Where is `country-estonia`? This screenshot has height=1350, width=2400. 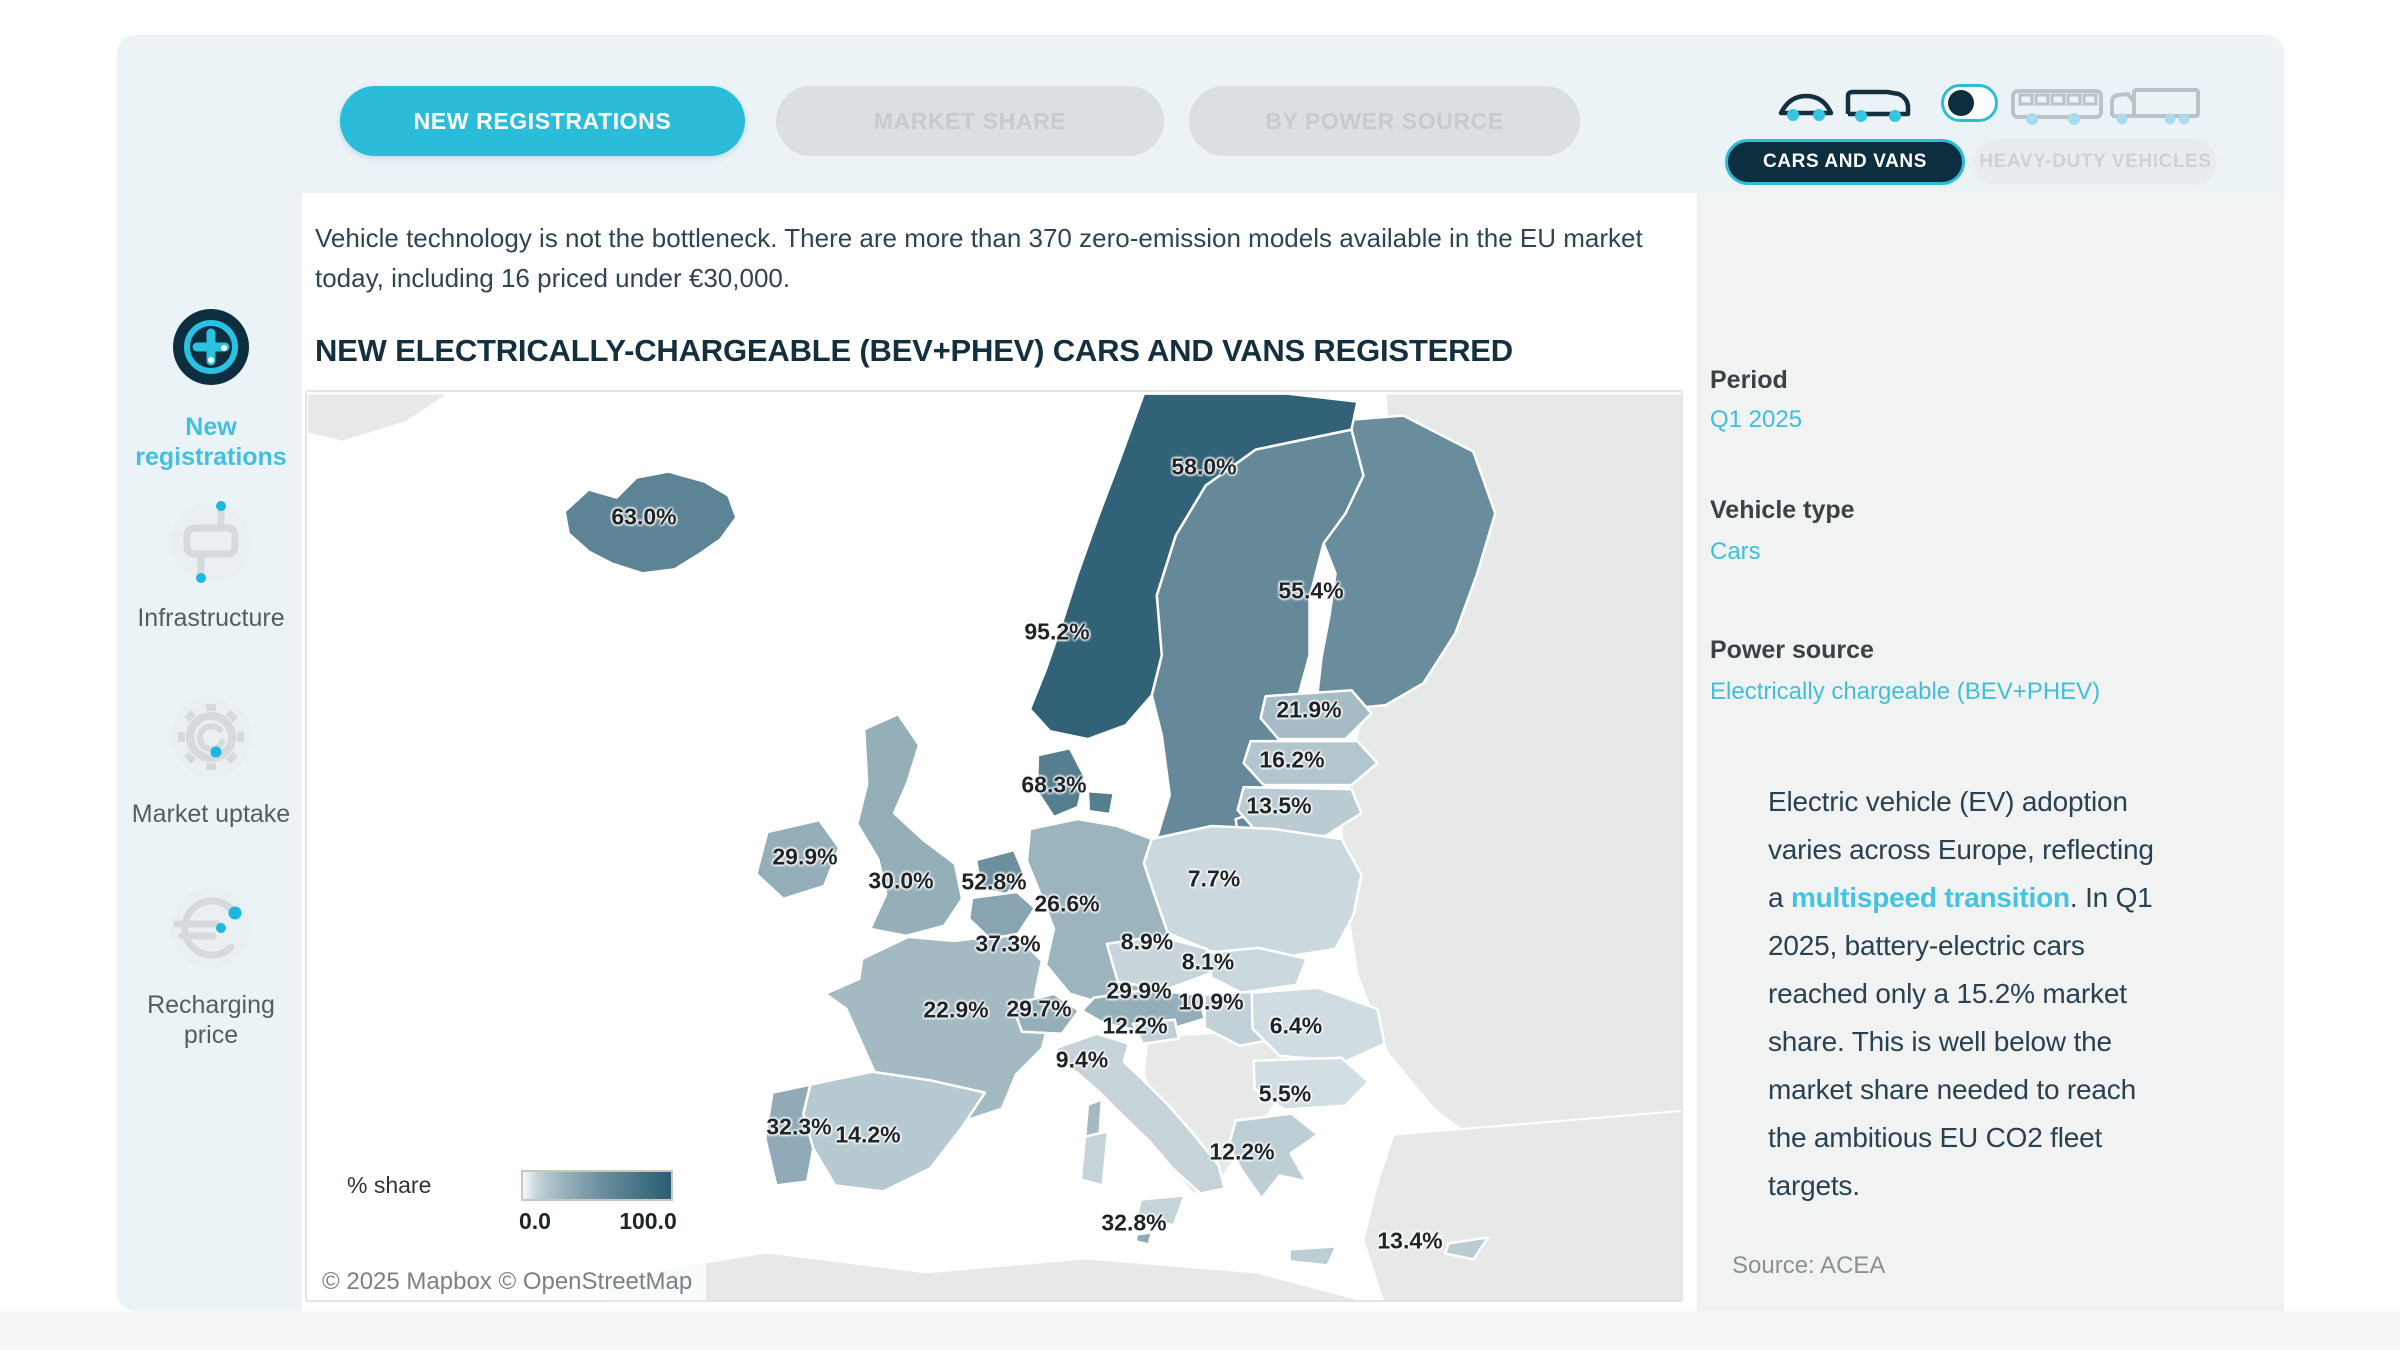 country-estonia is located at coordinates (1316, 714).